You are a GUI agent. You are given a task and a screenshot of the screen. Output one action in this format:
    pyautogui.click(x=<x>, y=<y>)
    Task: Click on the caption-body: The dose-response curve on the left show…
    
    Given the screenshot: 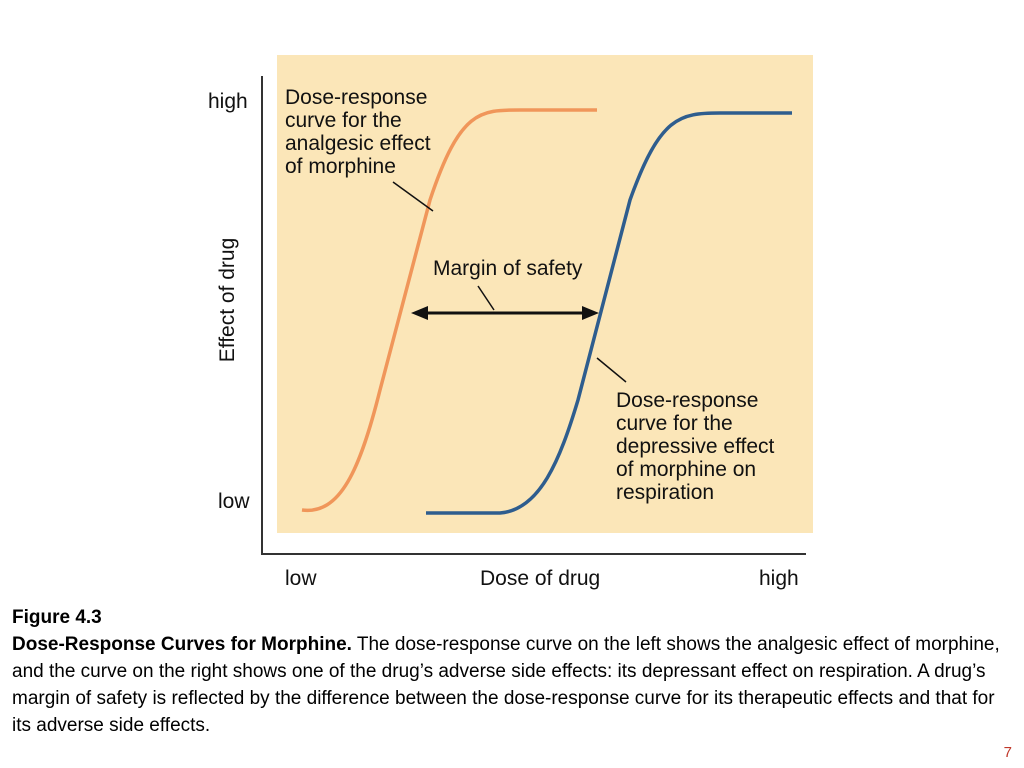 What is the action you would take?
    pyautogui.click(x=506, y=685)
    